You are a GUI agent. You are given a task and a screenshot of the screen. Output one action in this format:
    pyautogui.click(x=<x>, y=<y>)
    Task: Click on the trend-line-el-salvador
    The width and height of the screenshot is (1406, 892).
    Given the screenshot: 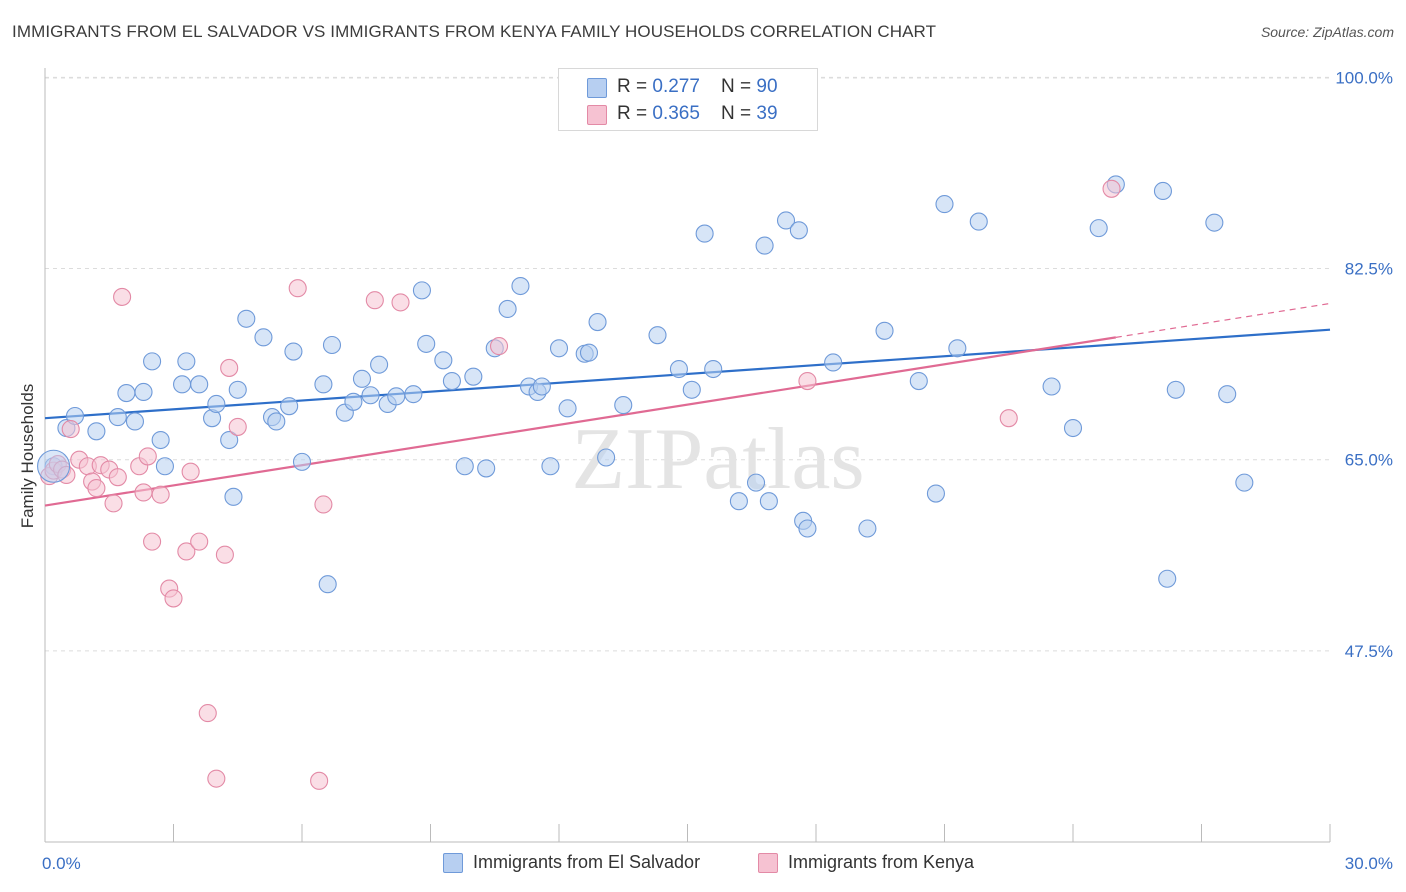 What is the action you would take?
    pyautogui.click(x=687, y=374)
    